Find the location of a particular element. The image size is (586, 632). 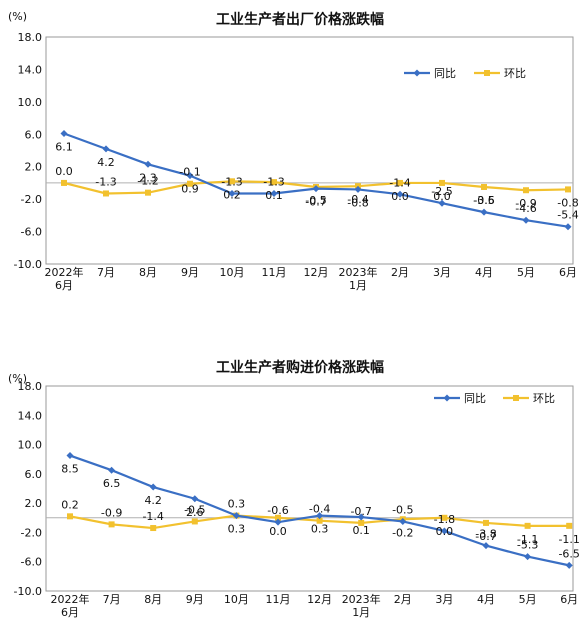

x-tick-label: 6月 is located at coordinates (568, 272).